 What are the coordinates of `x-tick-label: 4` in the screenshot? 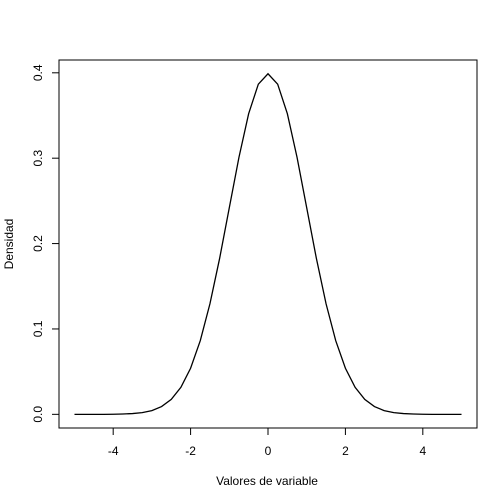 It's located at (422, 451).